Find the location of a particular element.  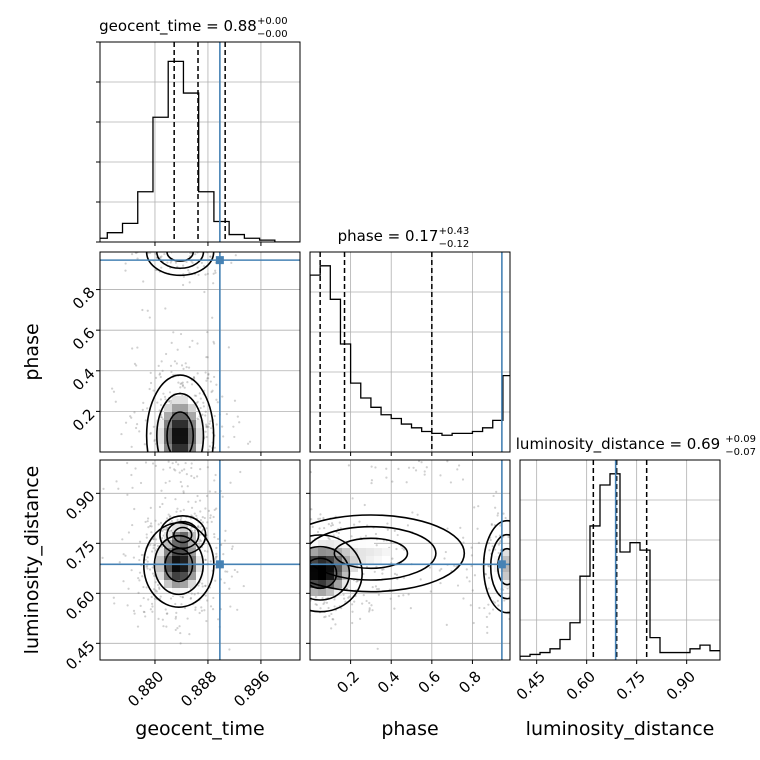

x-tick-label: 0.75 is located at coordinates (631, 685).